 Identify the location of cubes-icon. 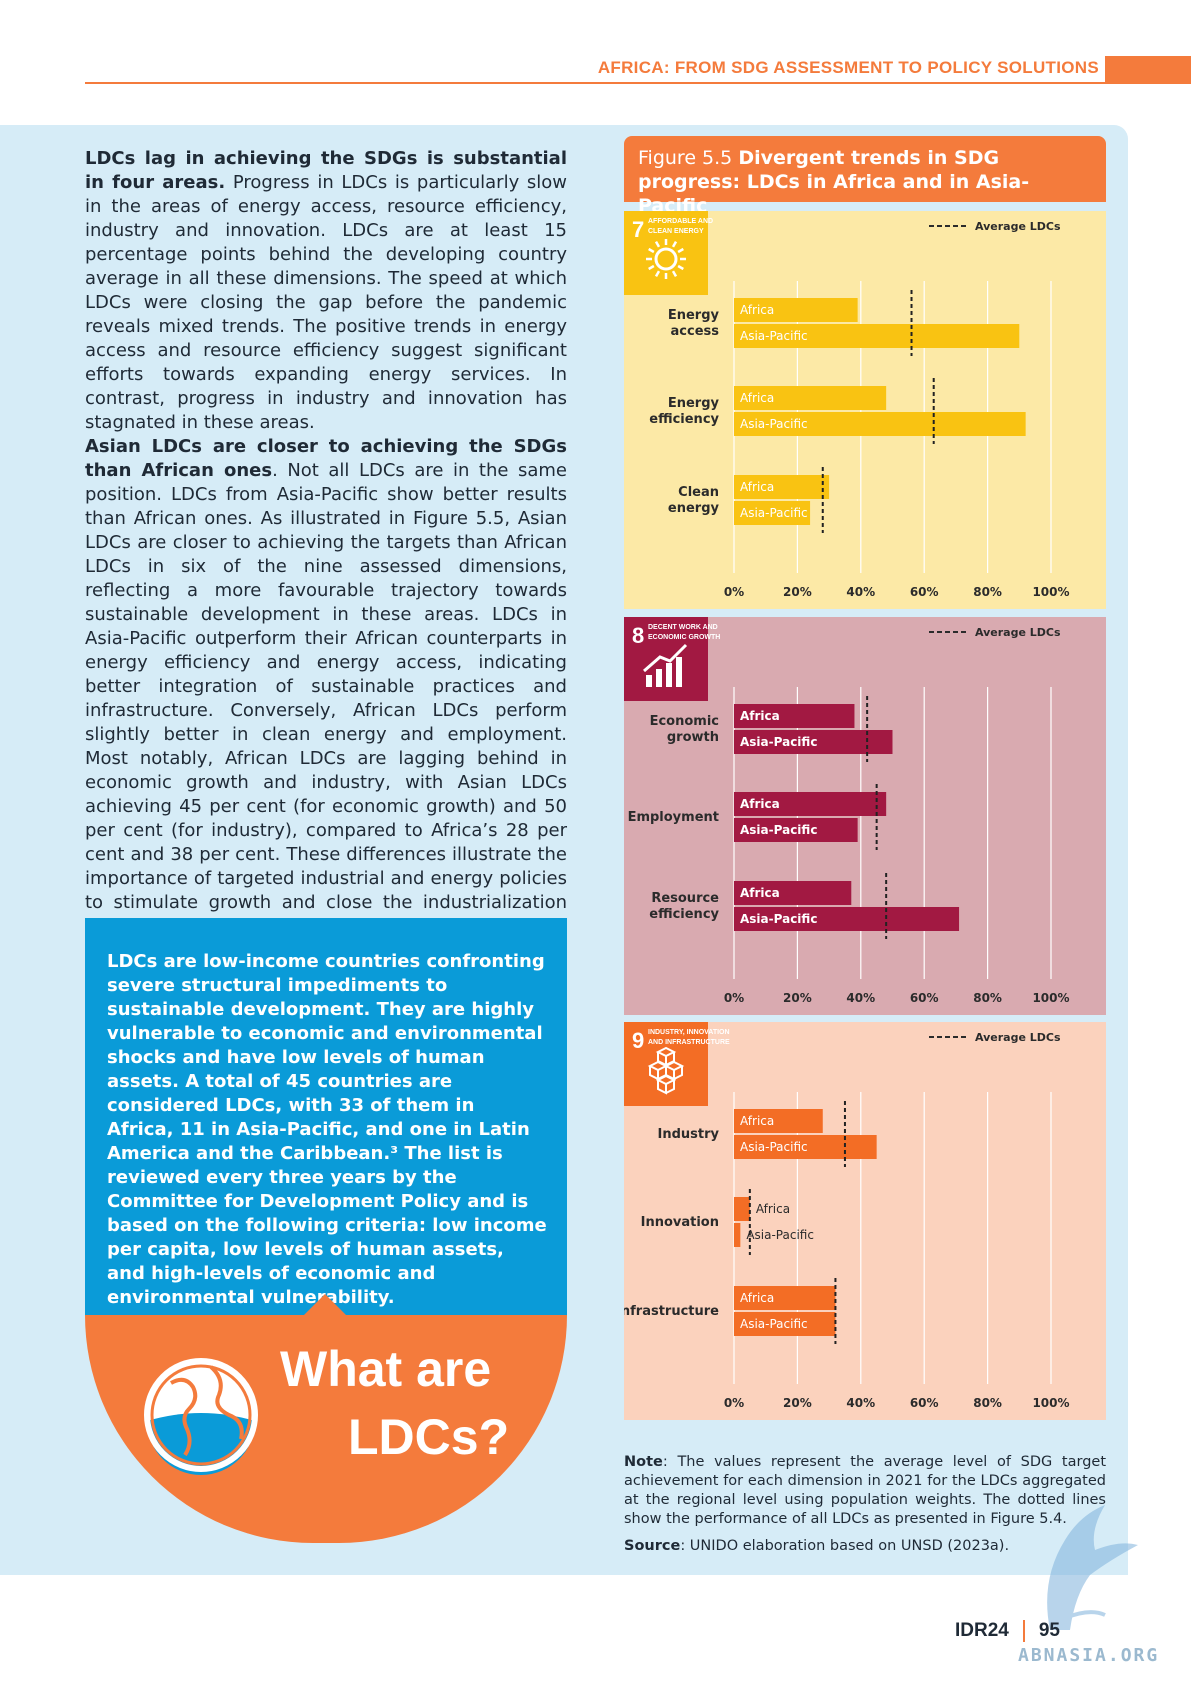
(666, 1070).